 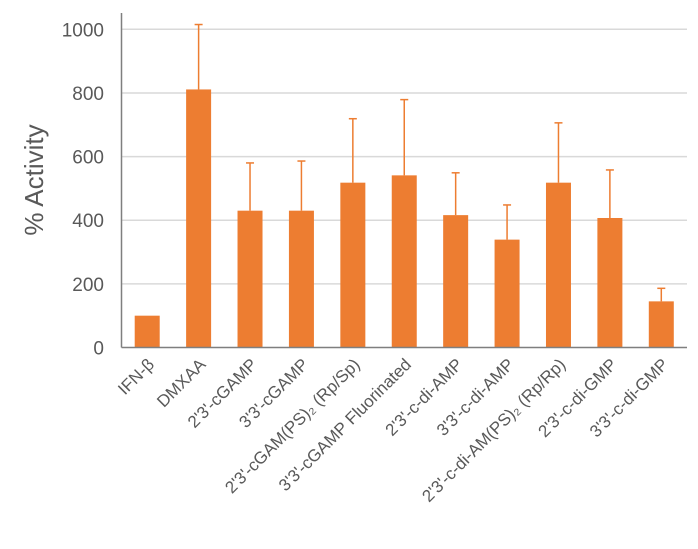 I want to click on y-tick-label: 0, so click(x=98, y=349).